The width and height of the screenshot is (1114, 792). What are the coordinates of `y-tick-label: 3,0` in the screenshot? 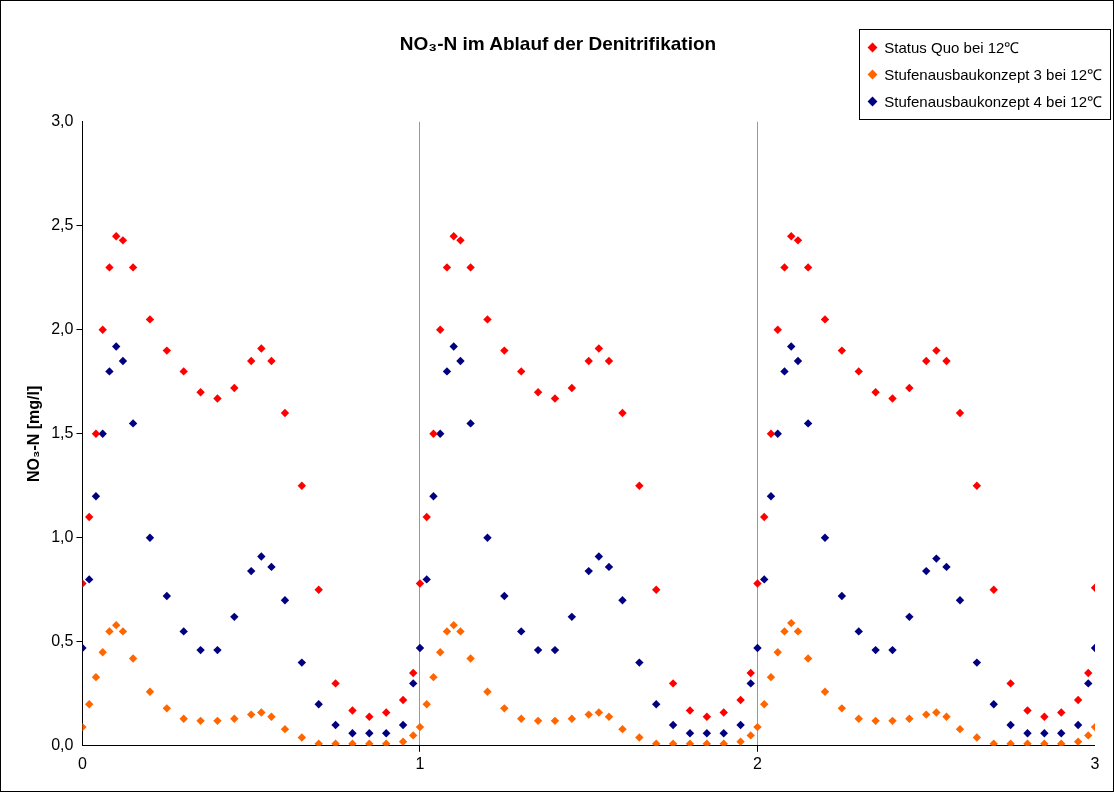 It's located at (62, 121).